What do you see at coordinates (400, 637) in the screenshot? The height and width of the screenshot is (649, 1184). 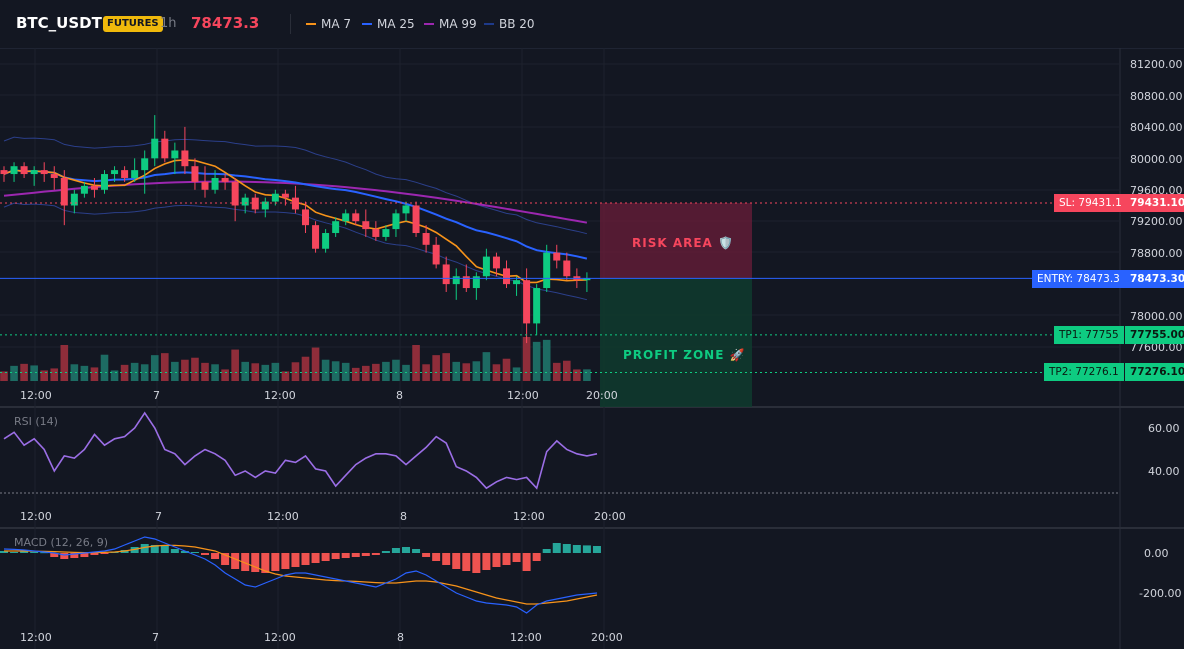 I see `macd-time-tick: 8` at bounding box center [400, 637].